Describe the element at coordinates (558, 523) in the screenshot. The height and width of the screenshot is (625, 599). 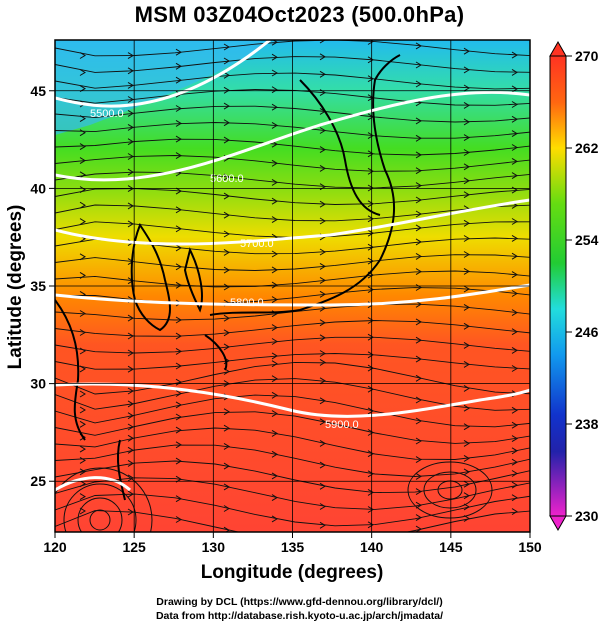
I see `colorbar-bottom-arrow` at that location.